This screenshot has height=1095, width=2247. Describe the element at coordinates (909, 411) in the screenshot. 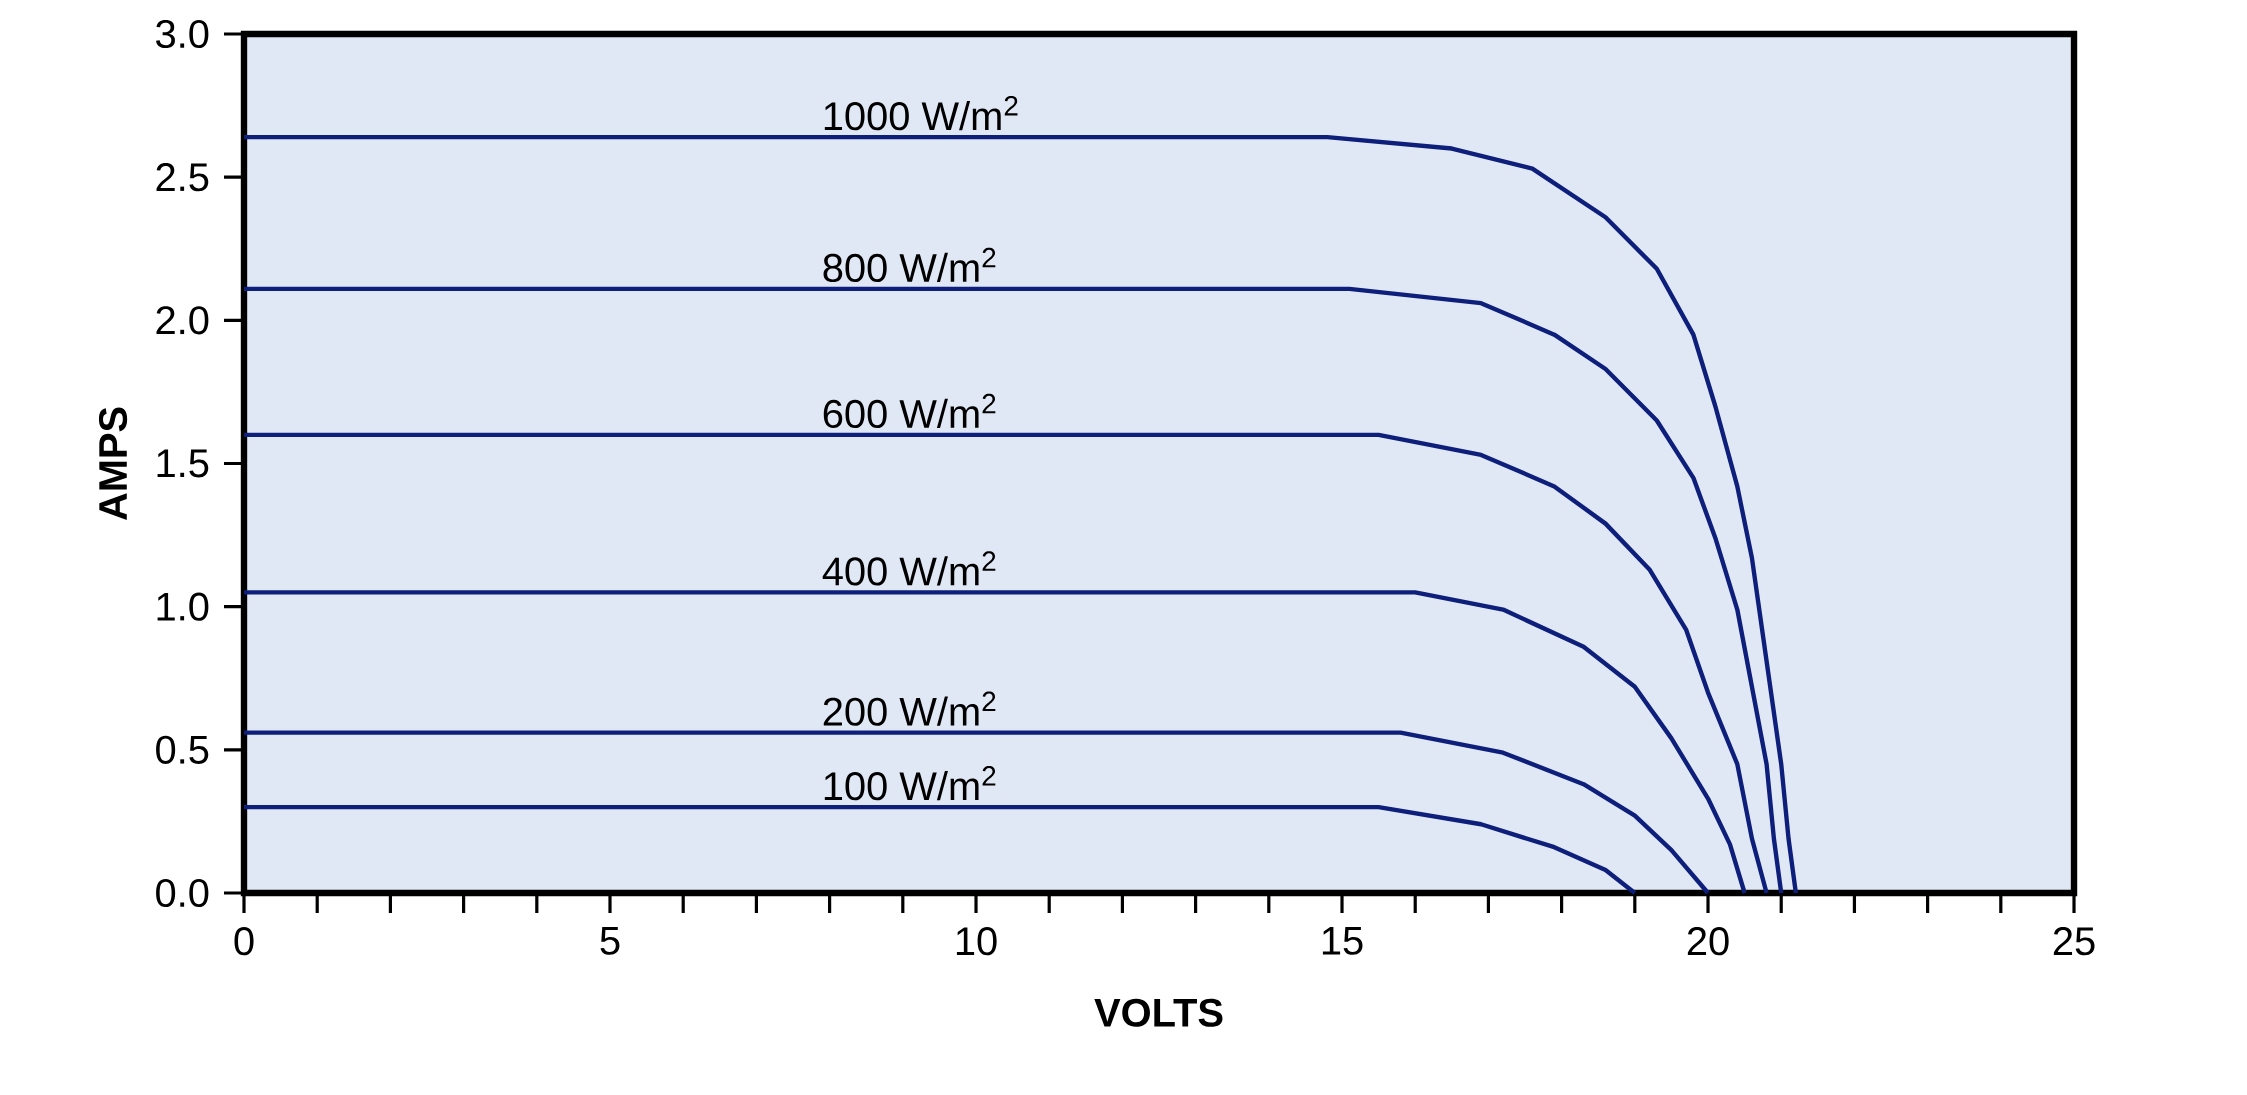

I see `series-label: 600 W/m$^{2}$` at that location.